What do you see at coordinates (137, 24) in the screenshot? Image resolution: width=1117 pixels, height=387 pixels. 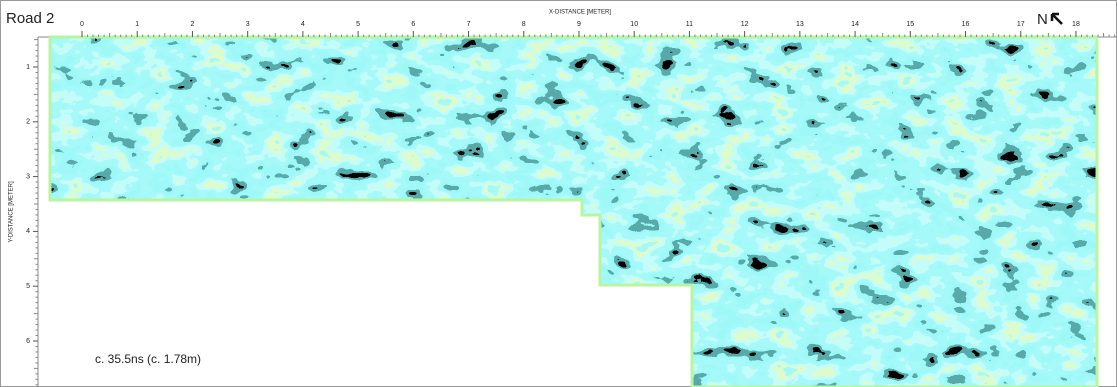 I see `x-tick-label: 1` at bounding box center [137, 24].